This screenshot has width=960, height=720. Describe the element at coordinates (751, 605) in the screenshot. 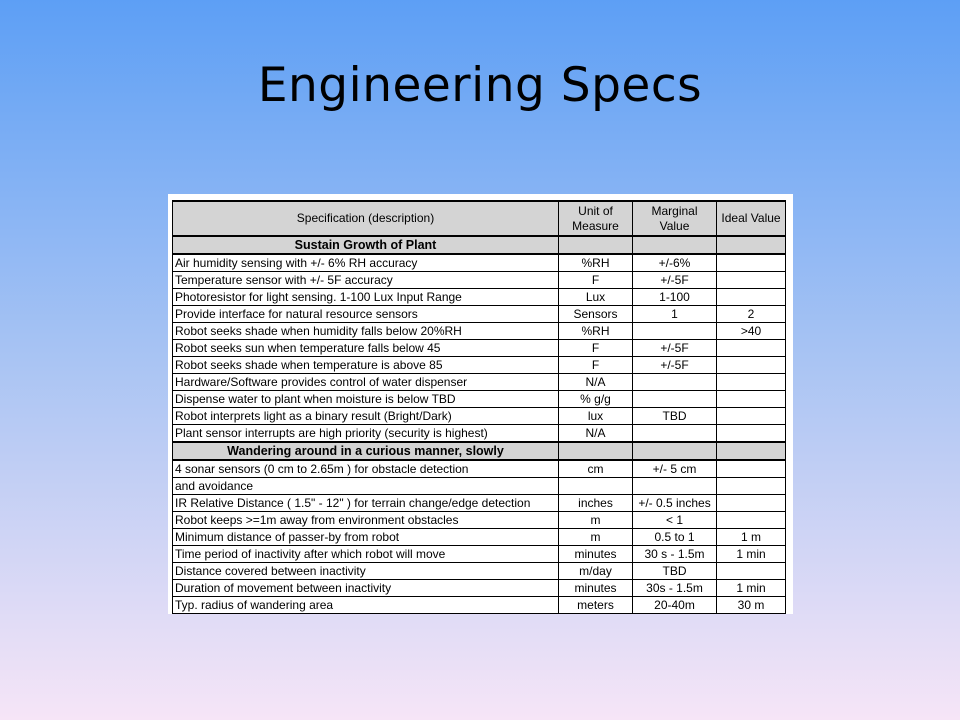

I see `cell-ideal: 30 m` at that location.